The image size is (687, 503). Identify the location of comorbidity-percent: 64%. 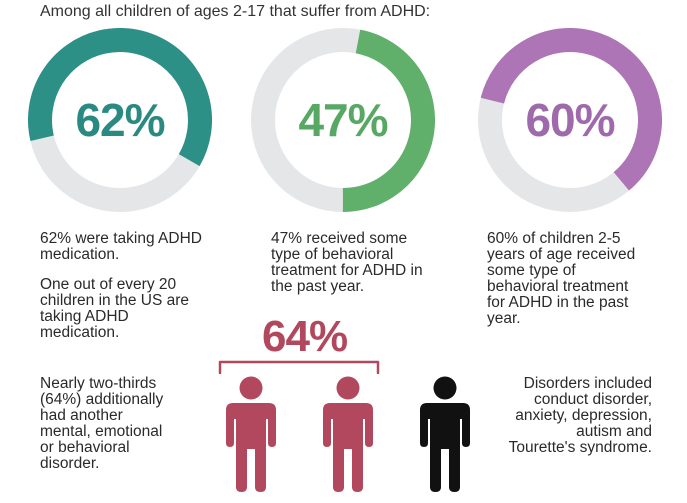
(305, 336).